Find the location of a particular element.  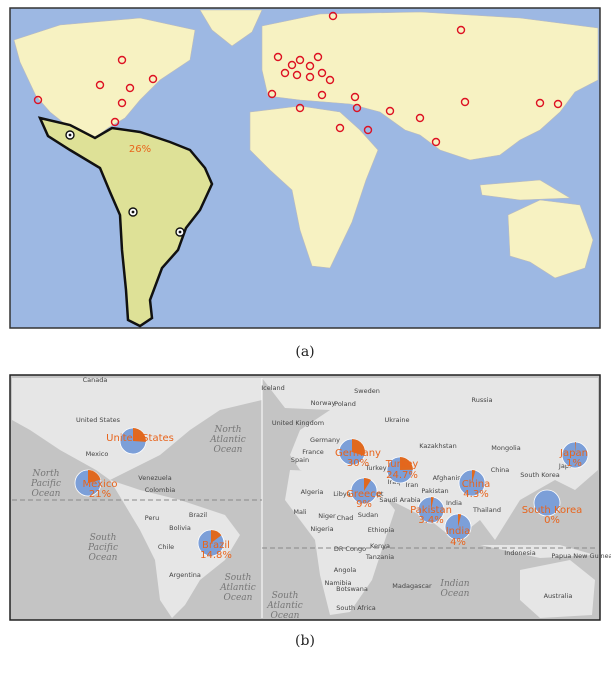

pie-name: India is located at coordinates (458, 531).